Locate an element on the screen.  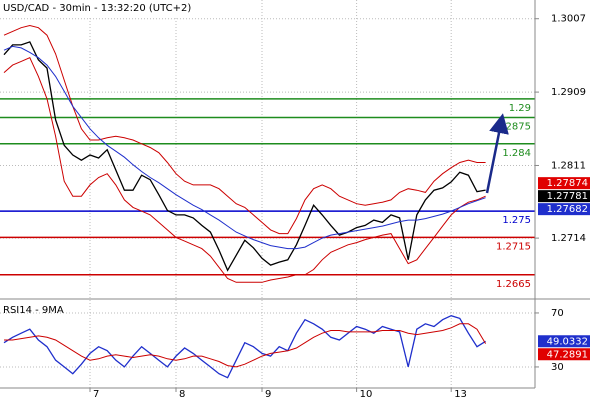
price-badge-label: 1.27682 is located at coordinates (567, 209).